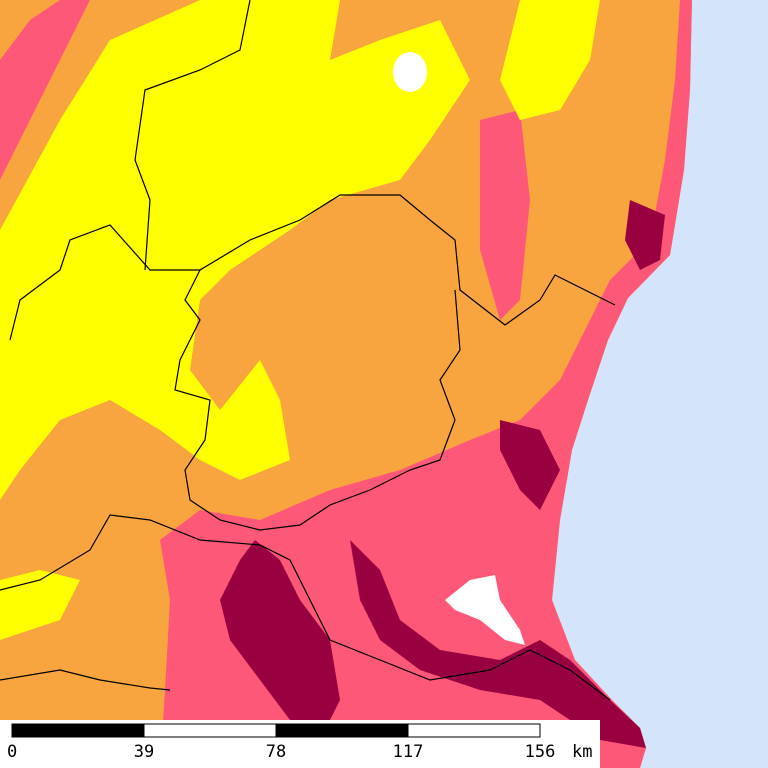 The width and height of the screenshot is (768, 768). Describe the element at coordinates (276, 752) in the screenshot. I see `scale-label: 78` at that location.